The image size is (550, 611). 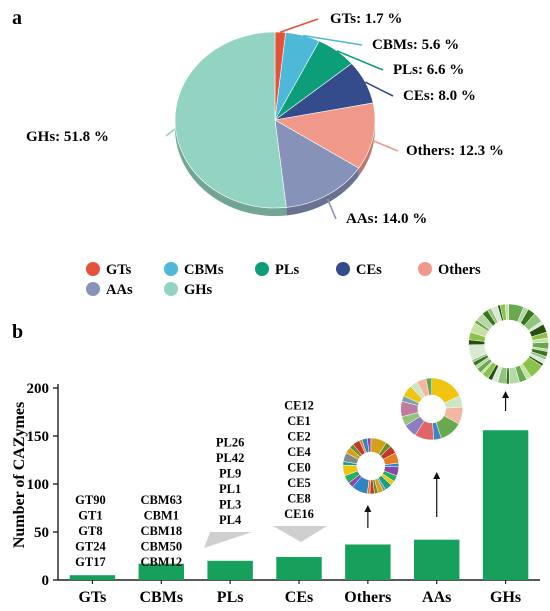 What do you see at coordinates (325, 135) in the screenshot?
I see `pie-slice-others` at bounding box center [325, 135].